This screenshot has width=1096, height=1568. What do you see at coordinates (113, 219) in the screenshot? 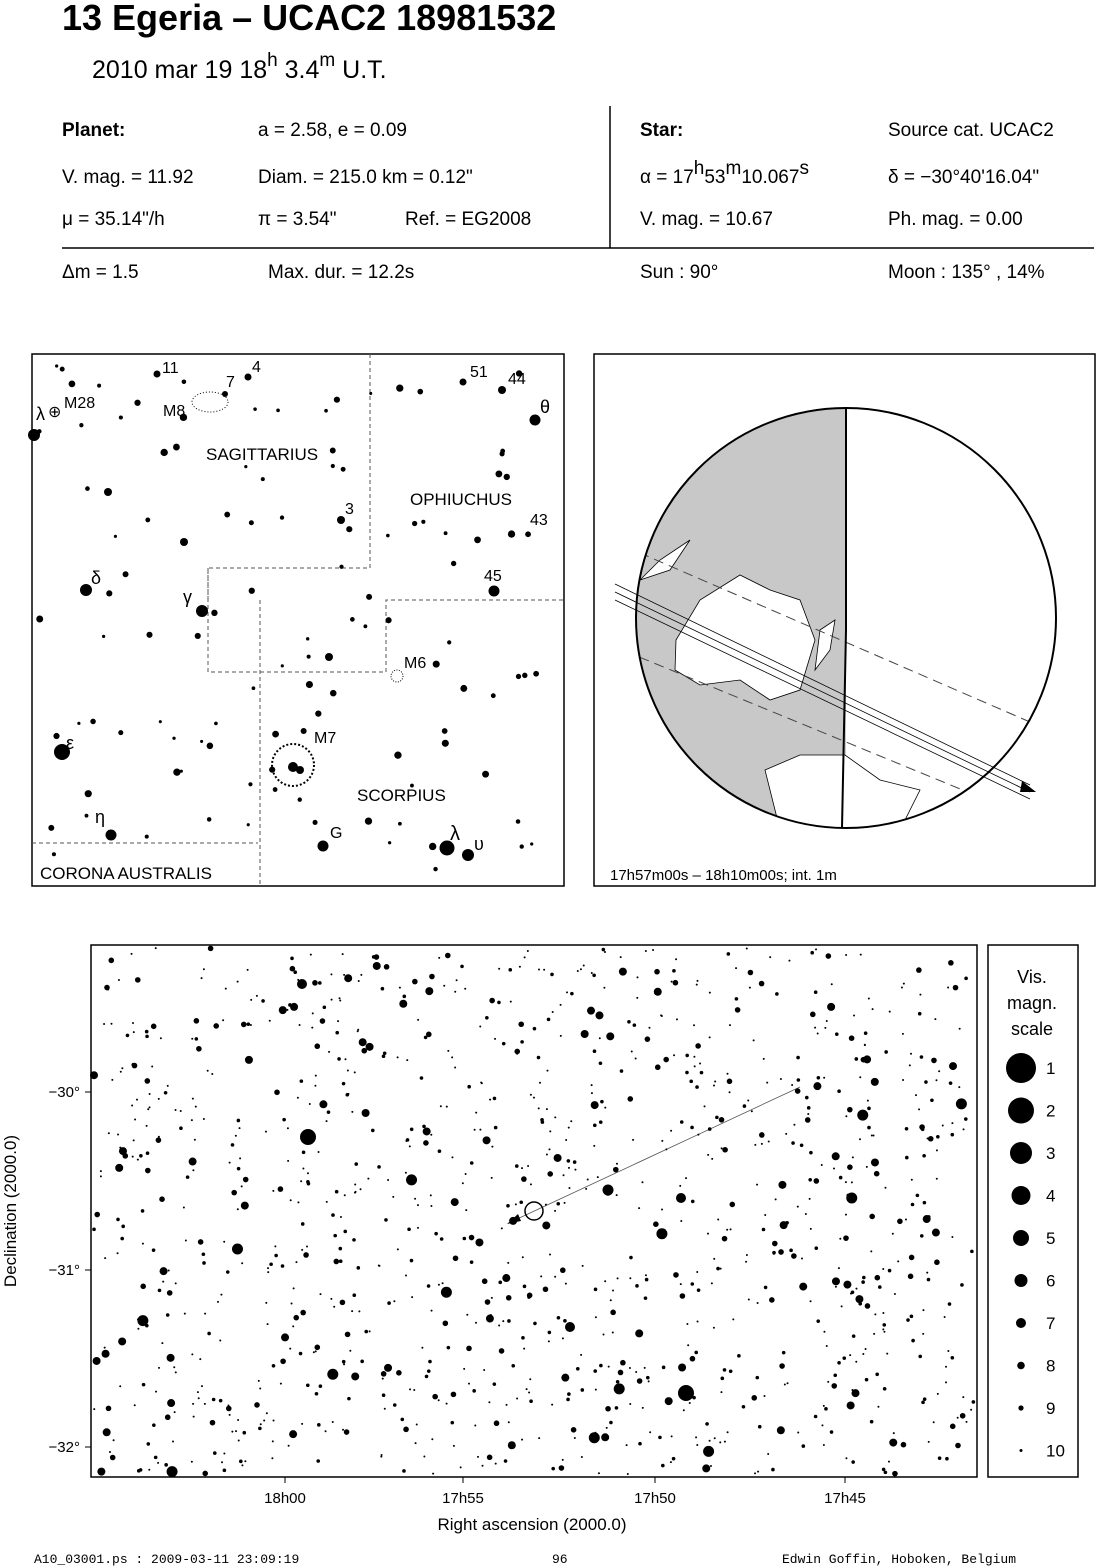
I see `planet-mu: μ = 35.14"/h` at bounding box center [113, 219].